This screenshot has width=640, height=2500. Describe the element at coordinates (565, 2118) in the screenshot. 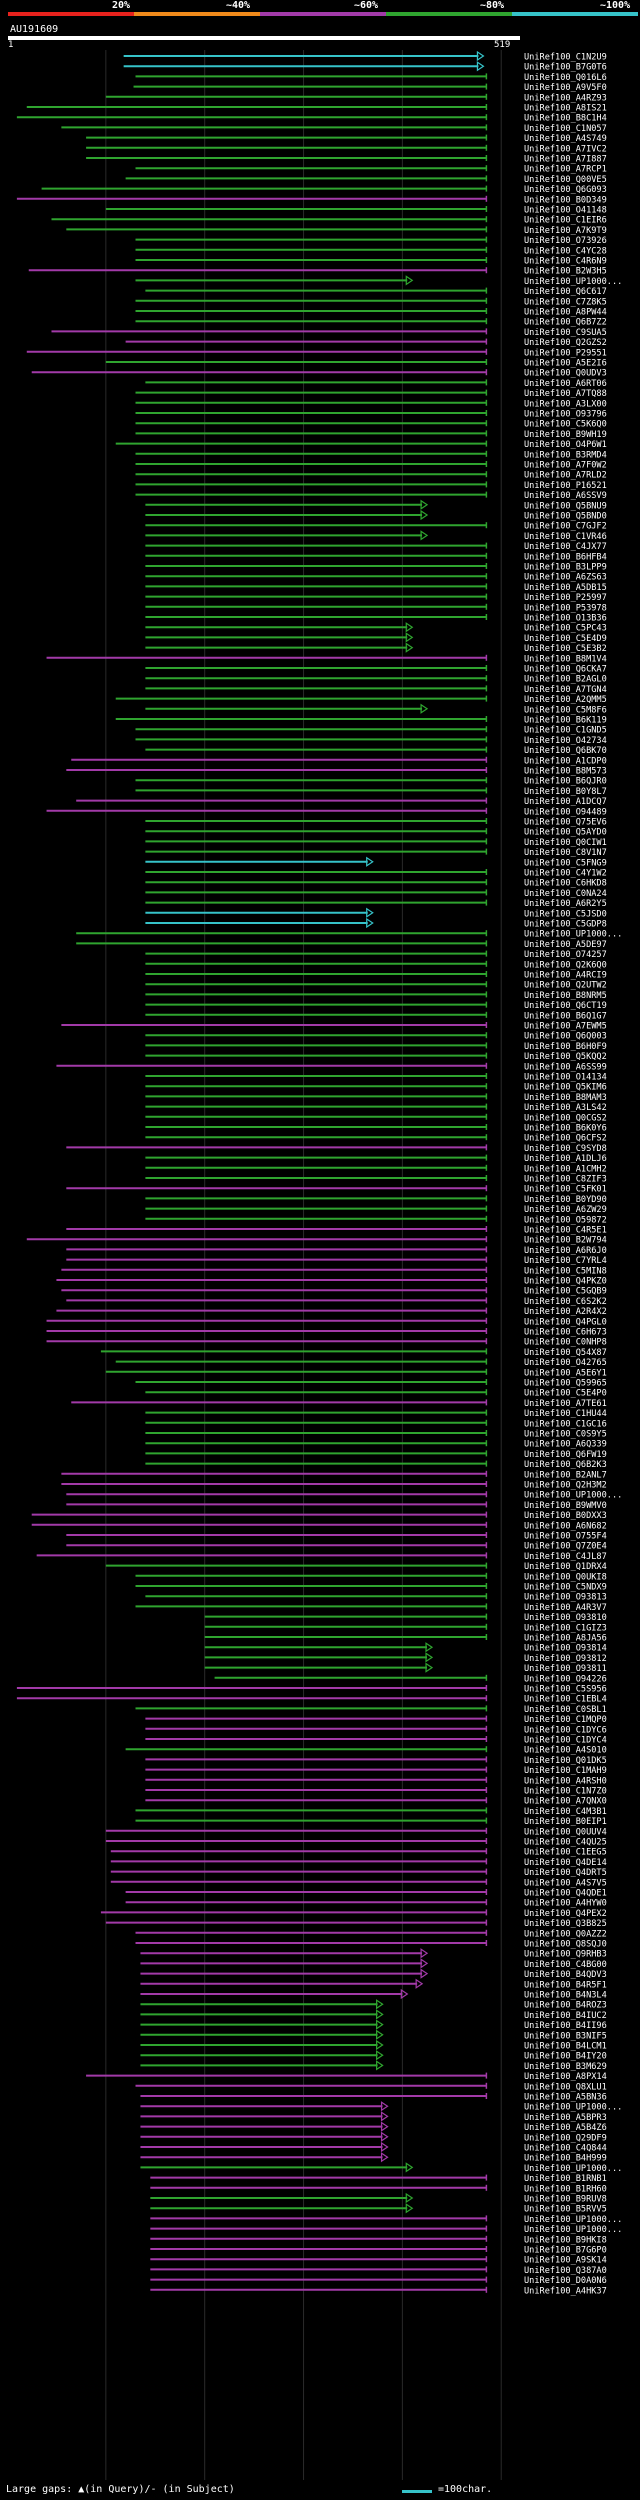

I see `hit-label: UniRef100_A5BPR3` at that location.